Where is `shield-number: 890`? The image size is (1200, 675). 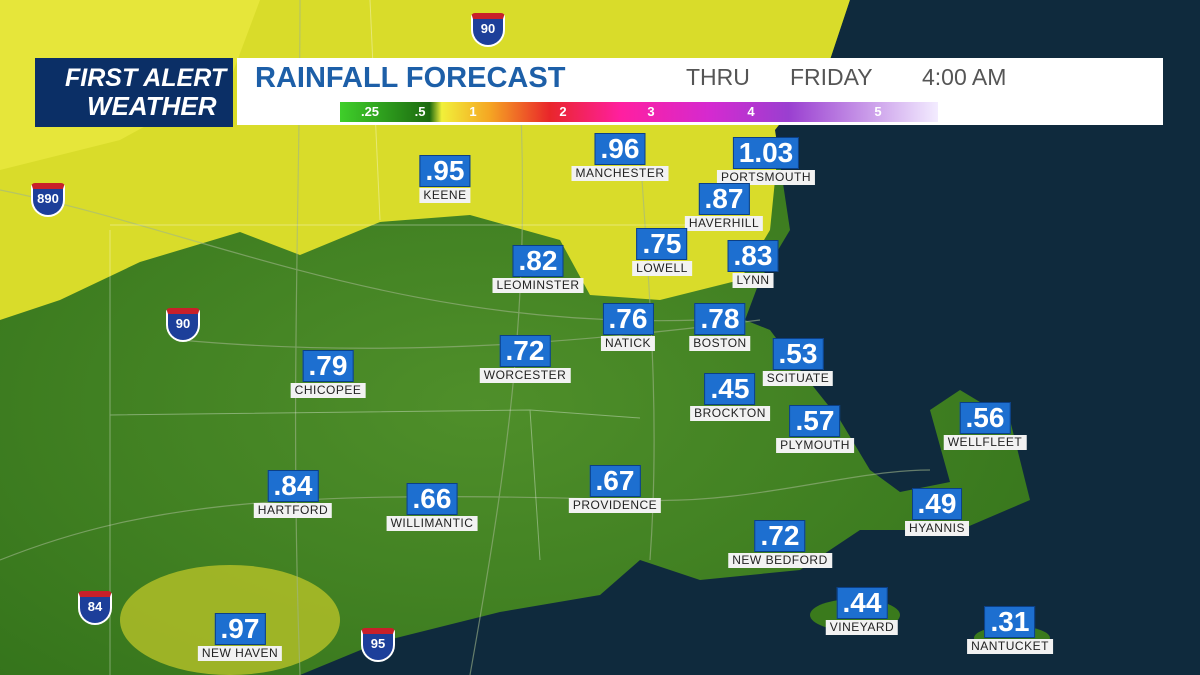
shield-number: 890 is located at coordinates (48, 198).